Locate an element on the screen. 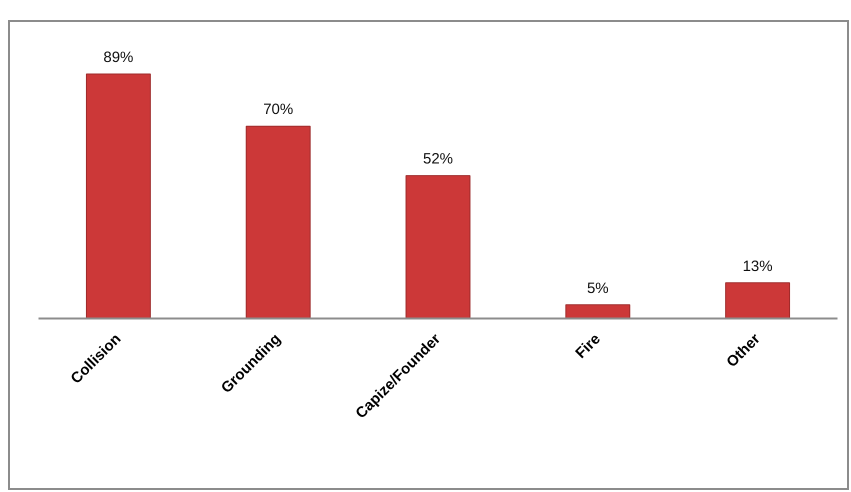  data-label: 52% is located at coordinates (438, 159).